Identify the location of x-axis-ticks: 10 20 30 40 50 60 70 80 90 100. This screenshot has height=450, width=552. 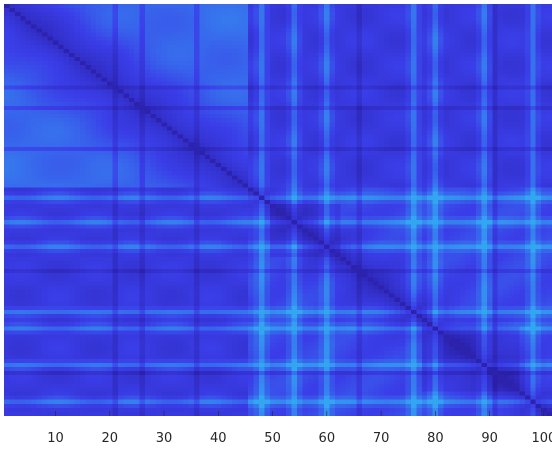
(299, 428).